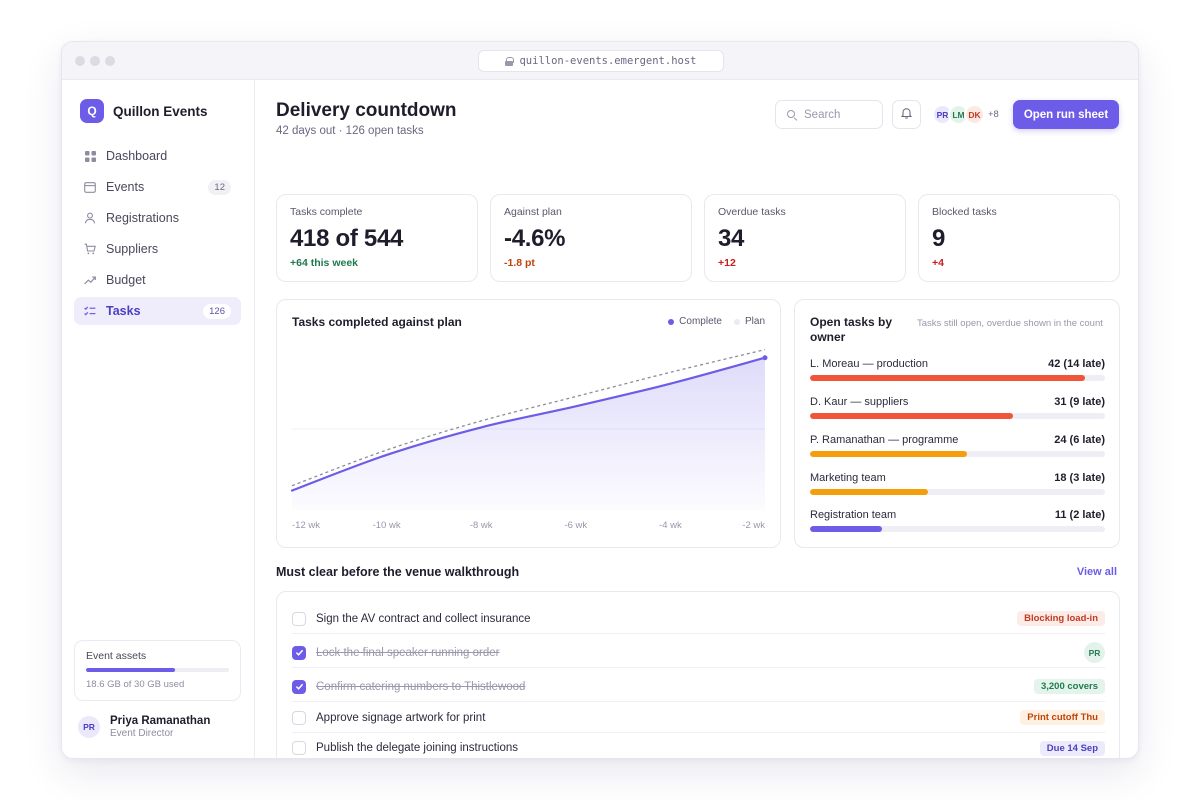 This screenshot has width=1200, height=800. I want to click on lock-icon, so click(510, 61).